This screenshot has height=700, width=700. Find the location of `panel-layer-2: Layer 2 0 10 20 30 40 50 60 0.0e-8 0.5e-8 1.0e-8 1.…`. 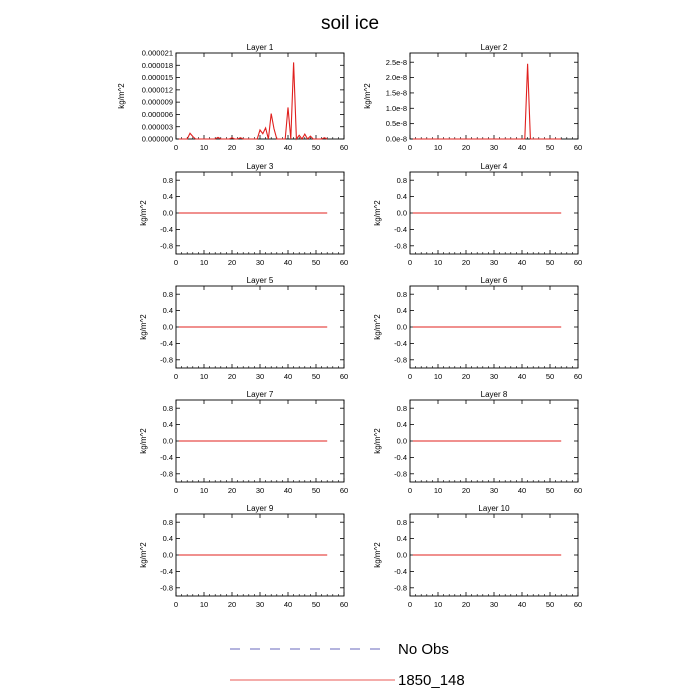

panel-layer-2: Layer 2 0 10 20 30 40 50 60 0.0e-8 0.5e-8 1.0e-8 1.… is located at coordinates (472, 97).